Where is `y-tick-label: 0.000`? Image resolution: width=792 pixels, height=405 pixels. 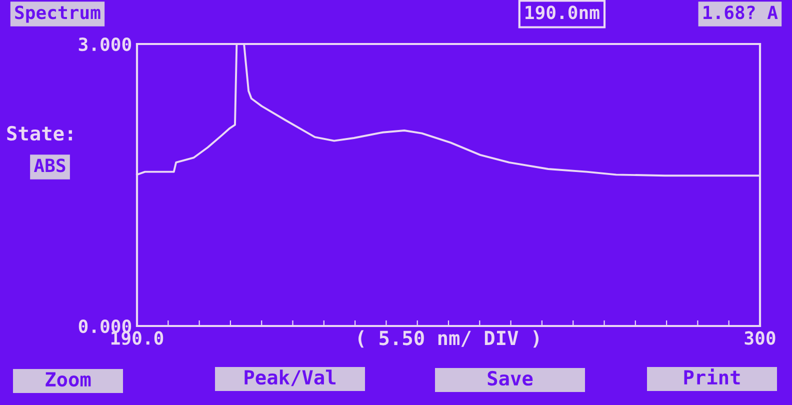
y-tick-label: 0.000 is located at coordinates (105, 326).